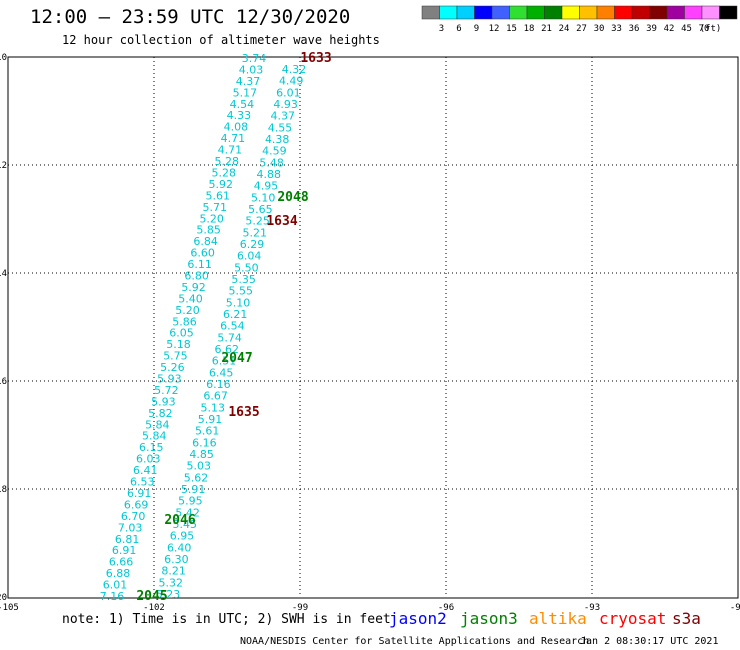 The width and height of the screenshot is (740, 650). What do you see at coordinates (669, 29) in the screenshot?
I see `colorbar-label: 42` at bounding box center [669, 29].